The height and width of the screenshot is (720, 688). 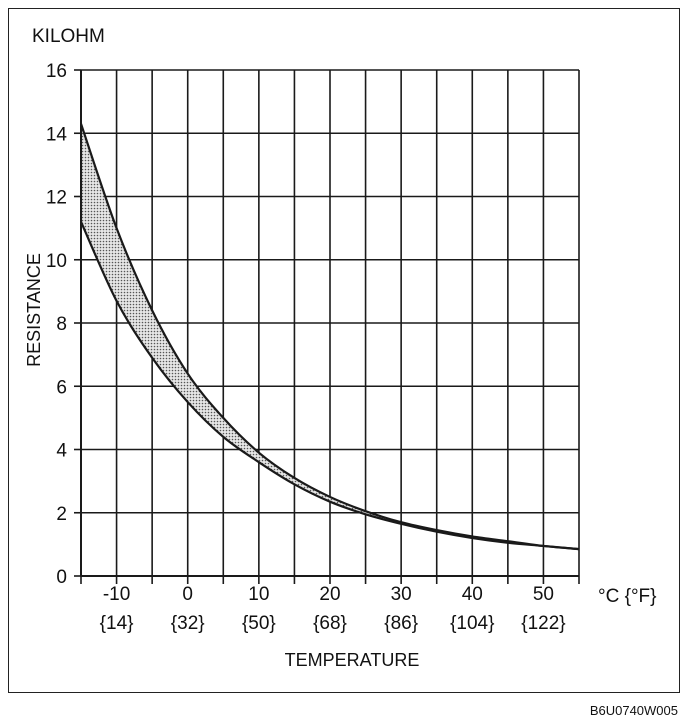 What do you see at coordinates (61, 387) in the screenshot?
I see `y-tick-label: 6` at bounding box center [61, 387].